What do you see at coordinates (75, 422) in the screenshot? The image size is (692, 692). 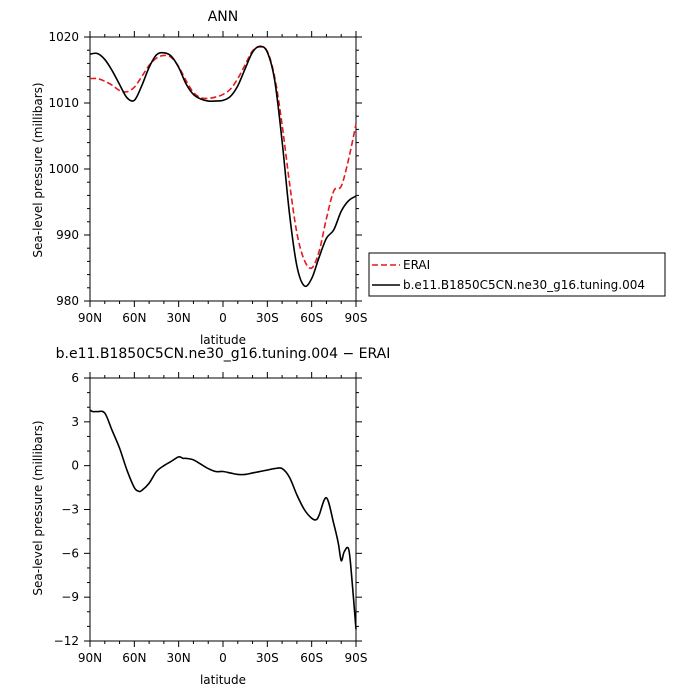 I see `y-tick-label: 3` at bounding box center [75, 422].